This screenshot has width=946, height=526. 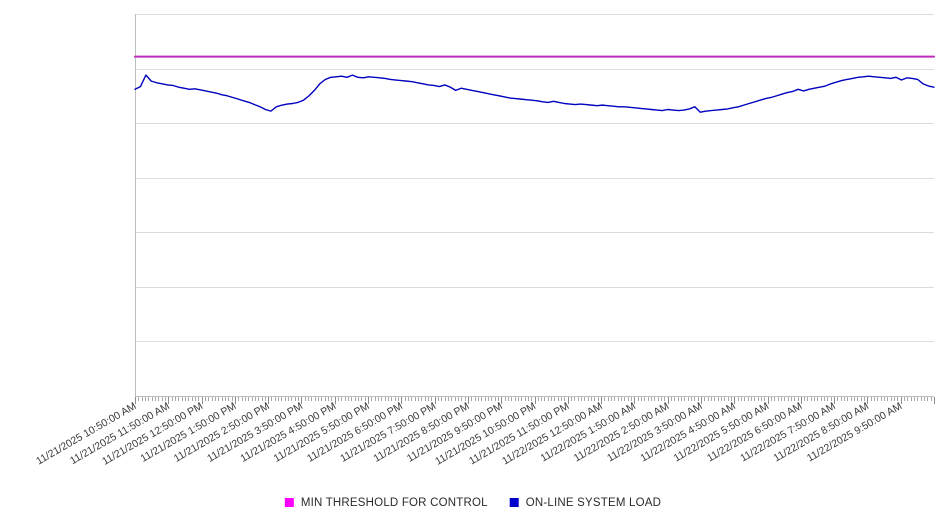 I want to click on series-line-on-line-system-load, so click(x=534, y=93).